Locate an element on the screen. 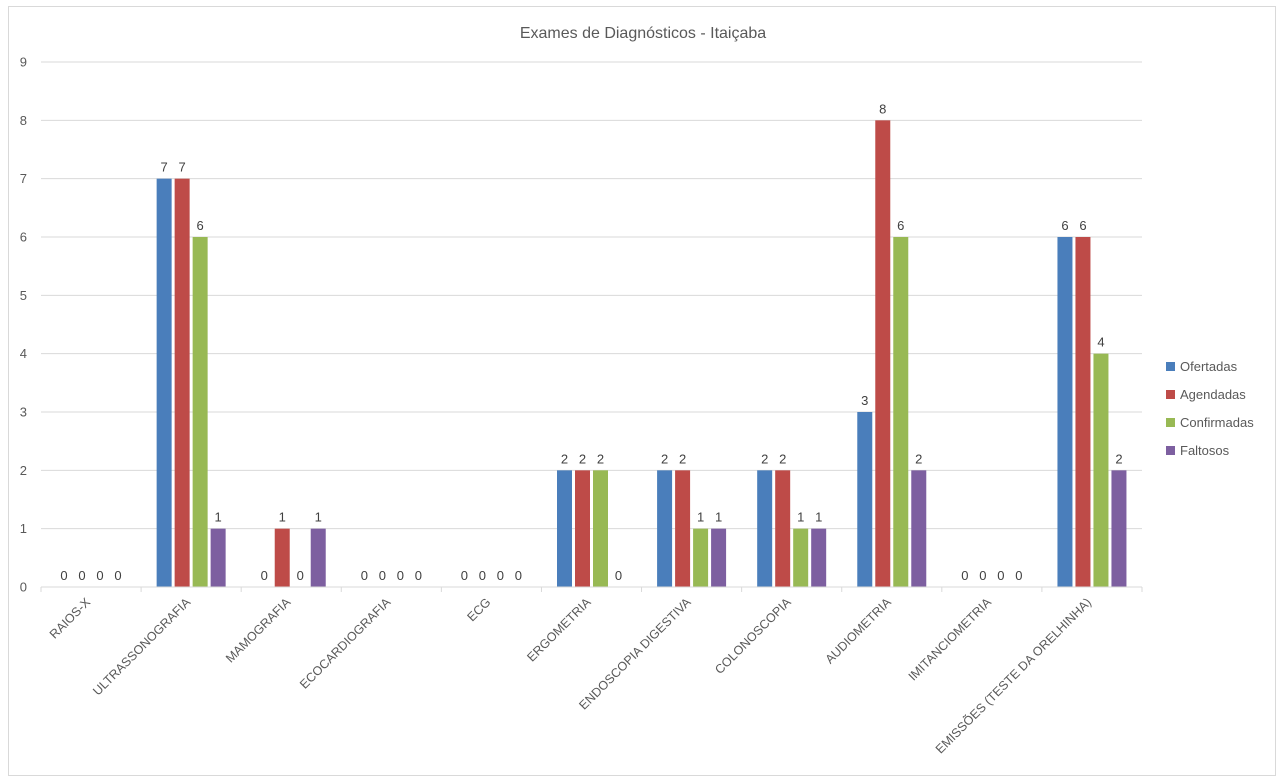 This screenshot has width=1280, height=779. data-label: 3 is located at coordinates (864, 400).